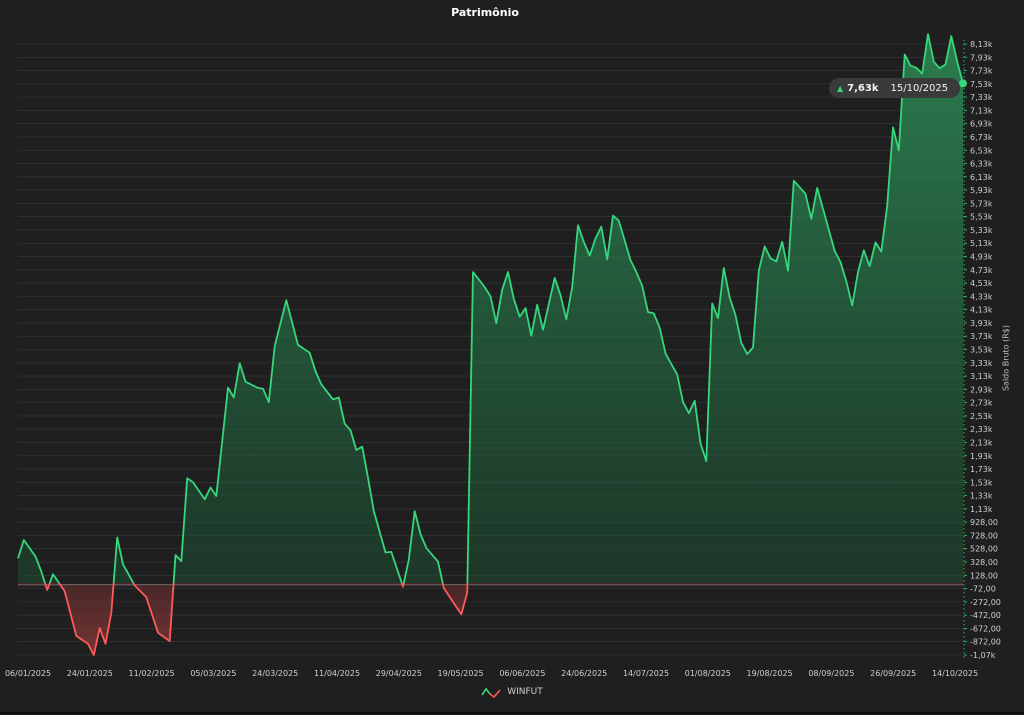  Describe the element at coordinates (981, 363) in the screenshot. I see `y-tick-label: 3,33k` at that location.